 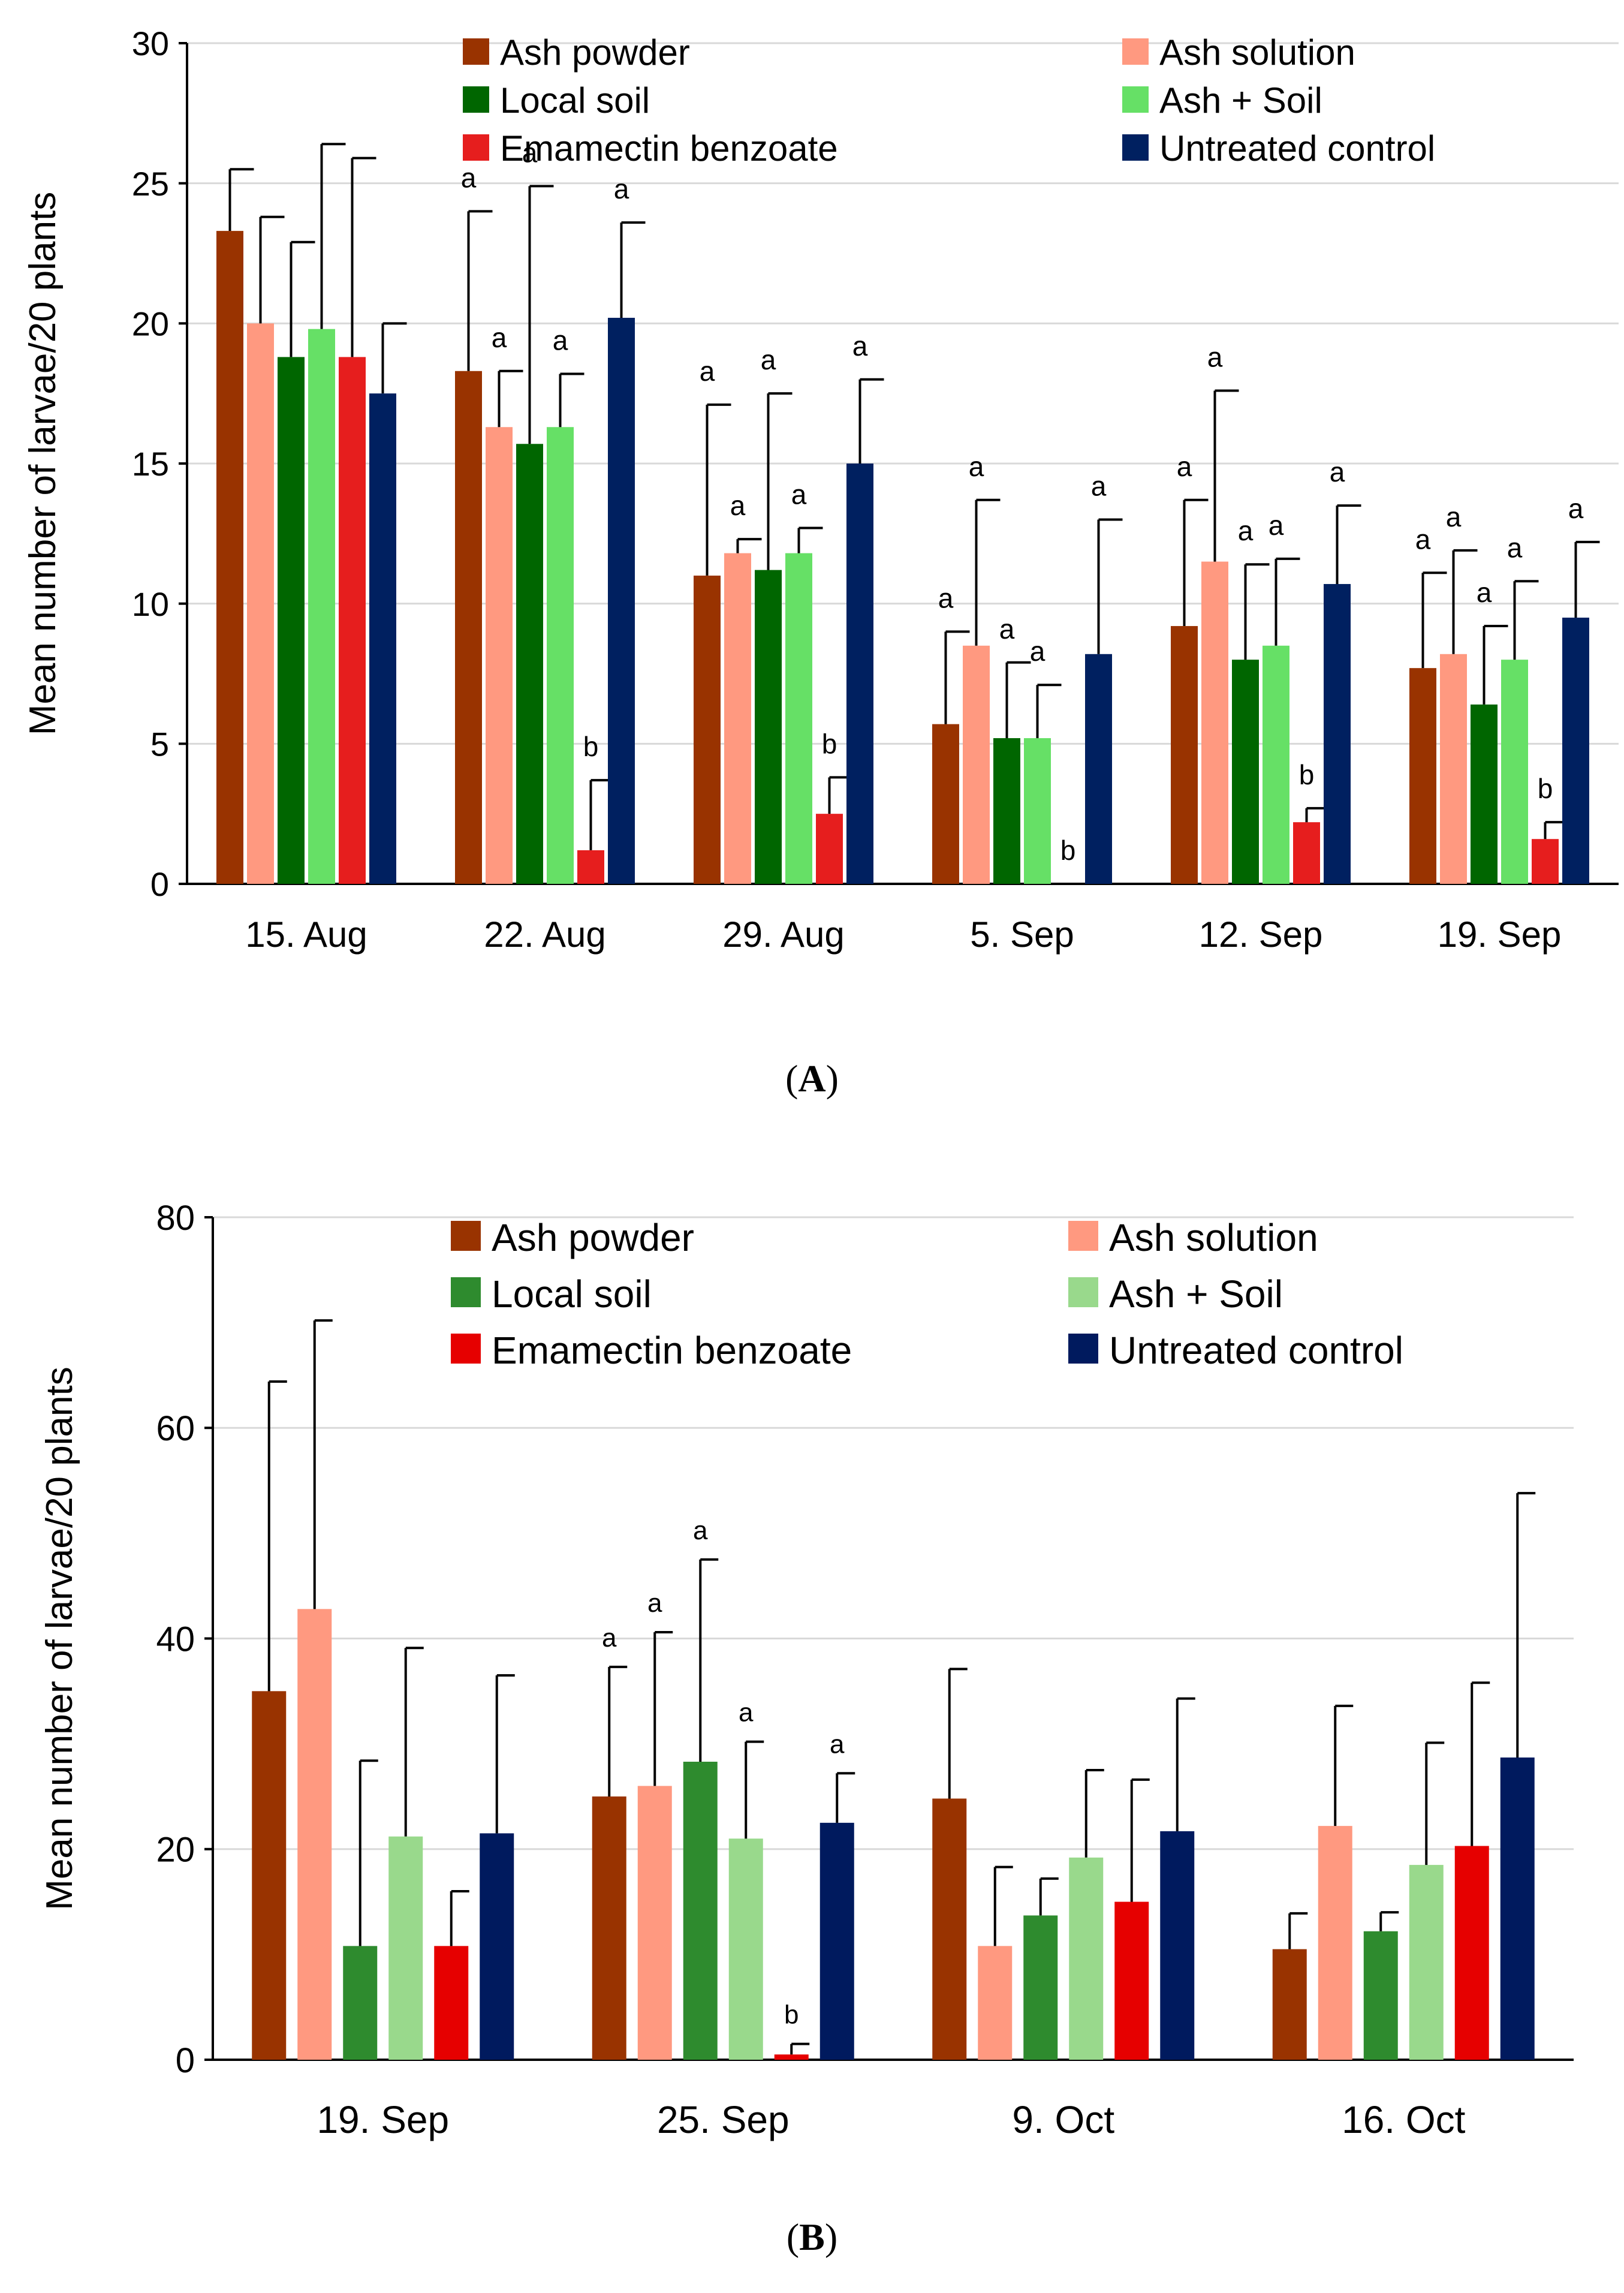 What do you see at coordinates (812, 2237) in the screenshot?
I see `panel-label-b: (B)` at bounding box center [812, 2237].